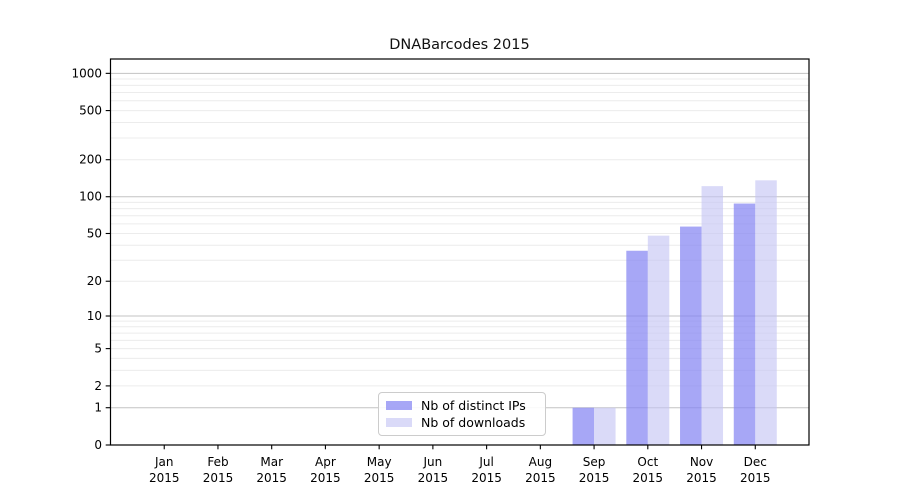  What do you see at coordinates (658, 340) in the screenshot?
I see `bar-downloads-oct` at bounding box center [658, 340].